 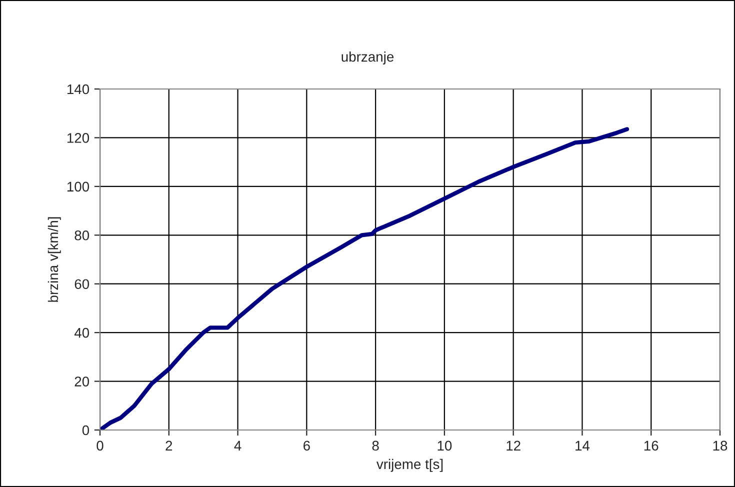 What do you see at coordinates (238, 445) in the screenshot?
I see `x-tick-label: 4` at bounding box center [238, 445].